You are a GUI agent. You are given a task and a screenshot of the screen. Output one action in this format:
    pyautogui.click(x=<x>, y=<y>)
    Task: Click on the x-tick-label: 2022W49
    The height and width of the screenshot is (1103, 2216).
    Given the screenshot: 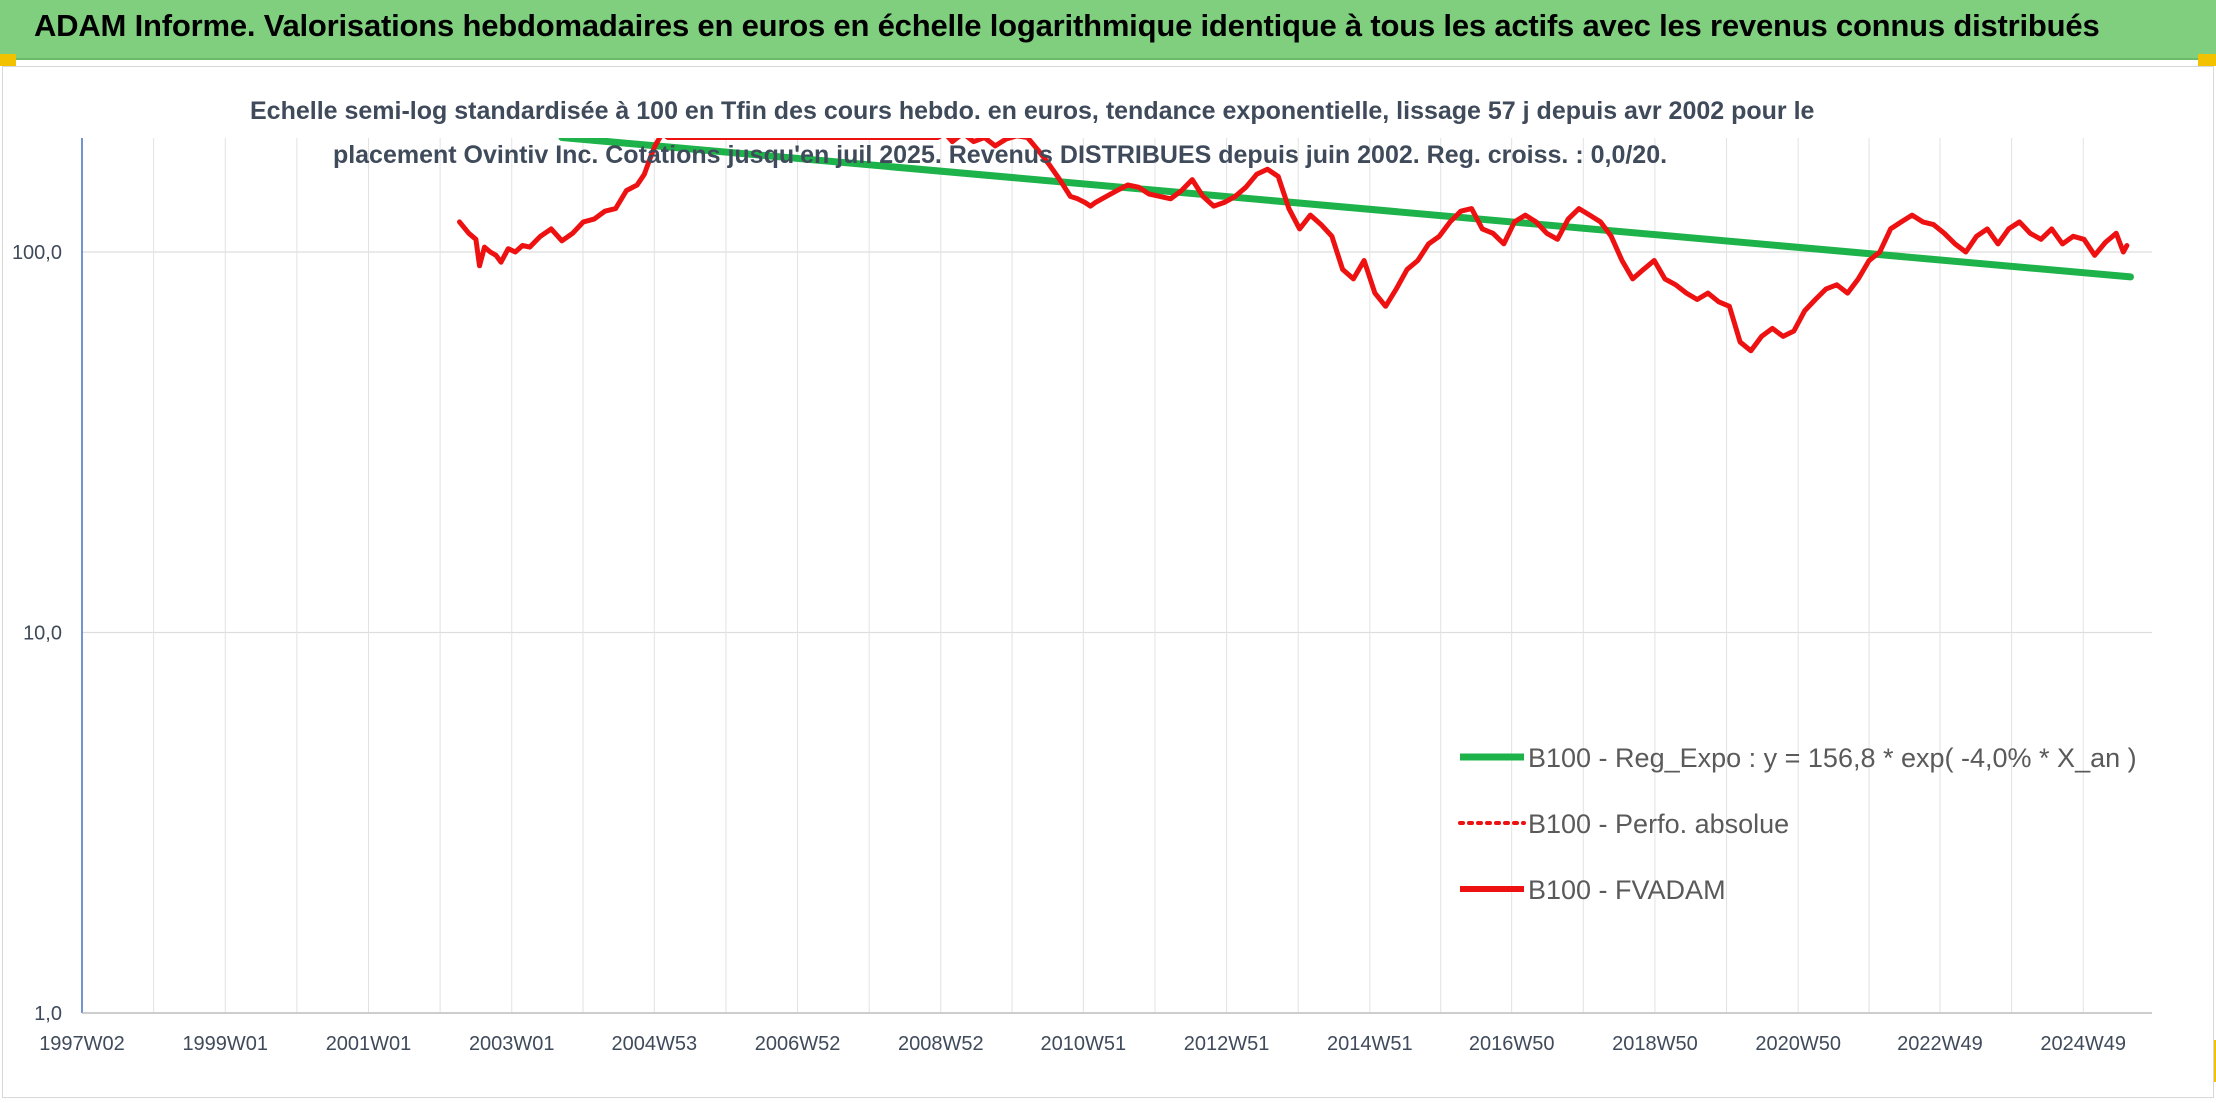 What is the action you would take?
    pyautogui.click(x=1940, y=1044)
    